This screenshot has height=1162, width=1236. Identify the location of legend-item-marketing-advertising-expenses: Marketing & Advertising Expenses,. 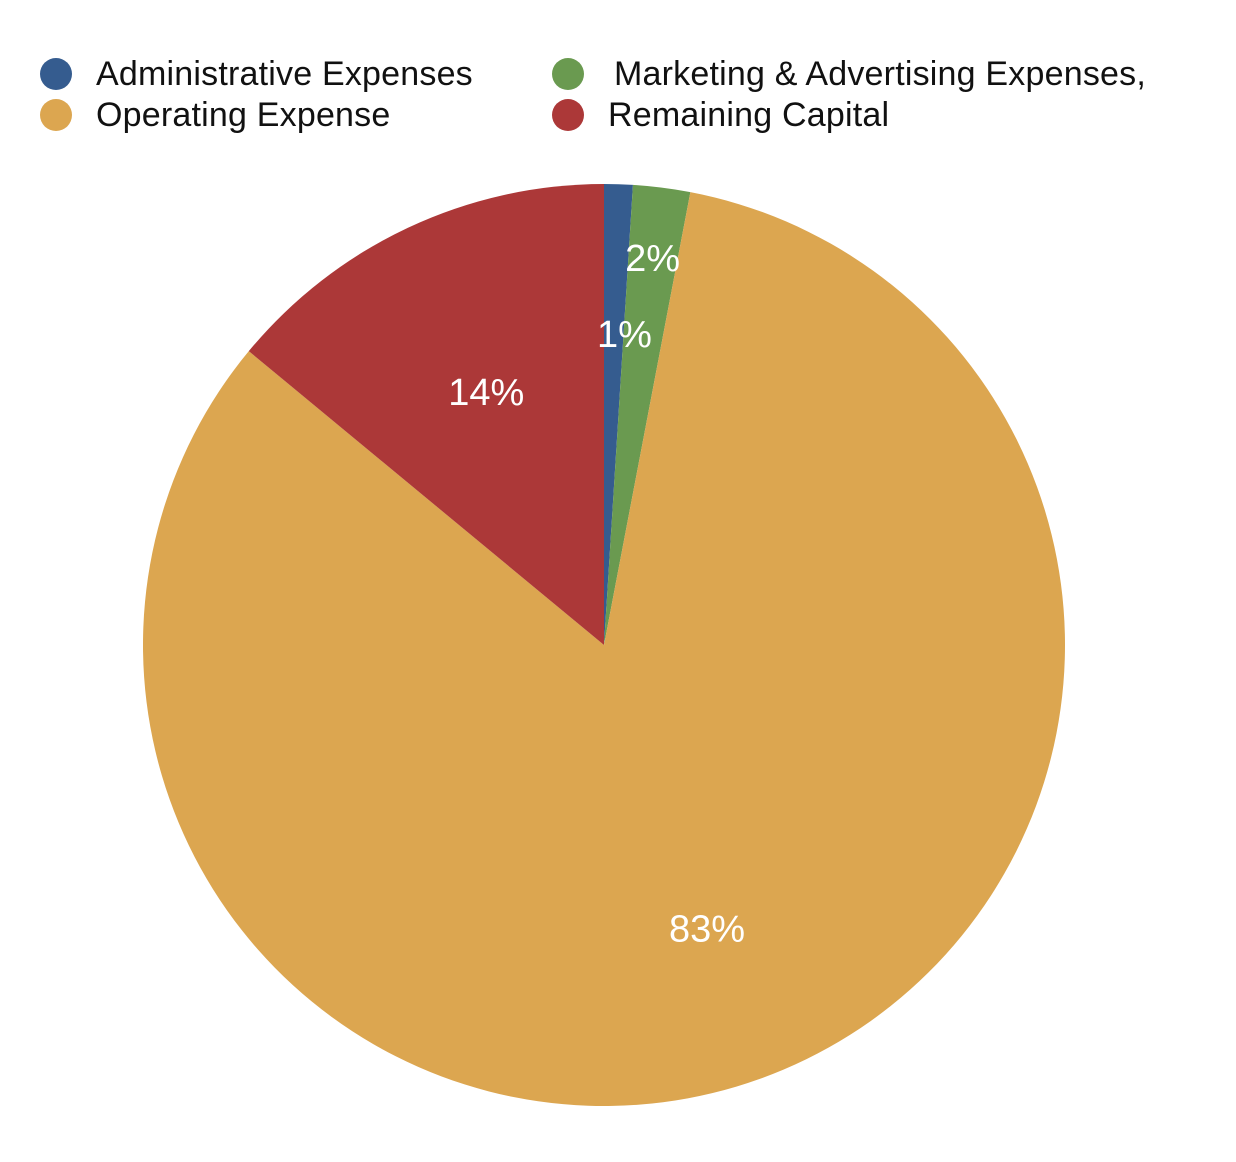
(849, 74).